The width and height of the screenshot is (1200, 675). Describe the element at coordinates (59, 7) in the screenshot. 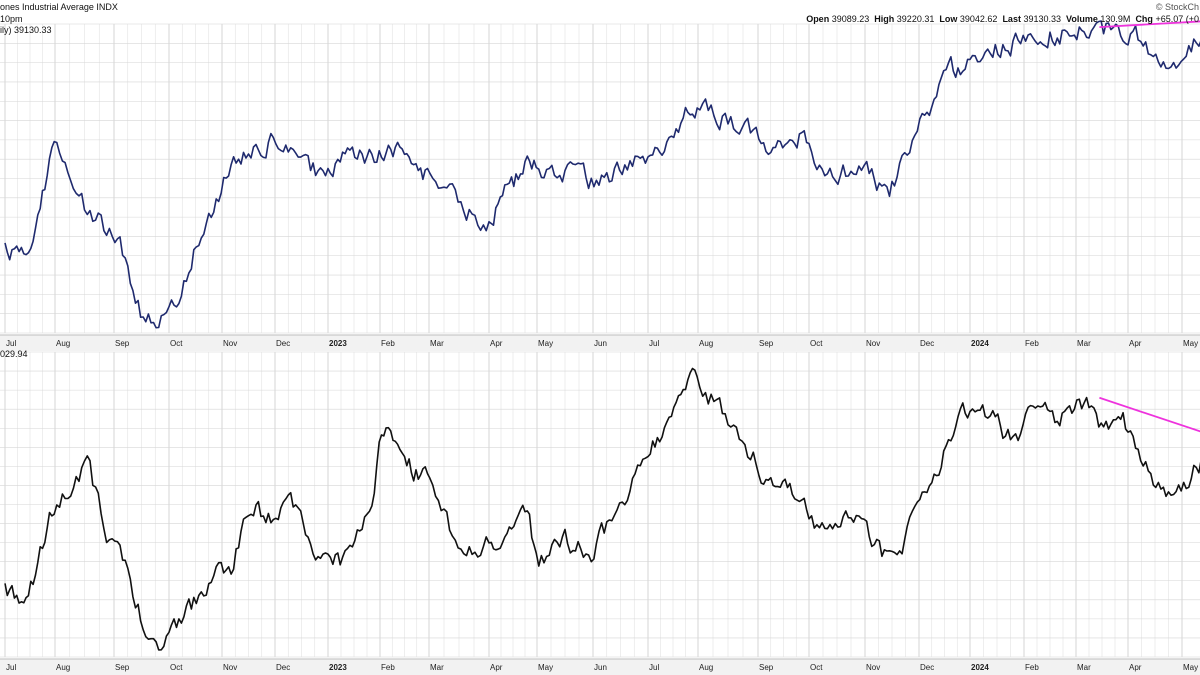

I see `chart-title: ones Industrial Average INDX` at that location.